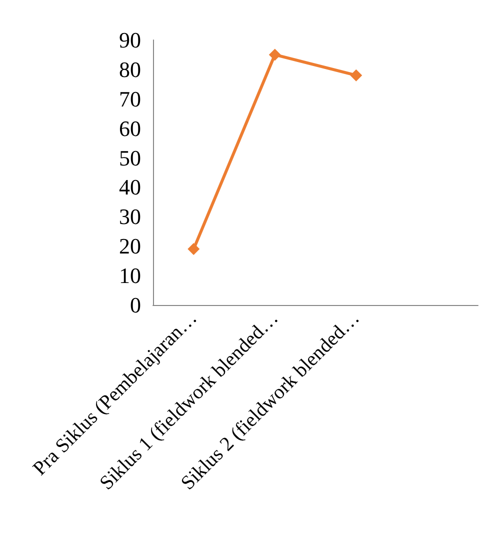 The height and width of the screenshot is (538, 494). What do you see at coordinates (135, 305) in the screenshot?
I see `y-tick-label: 0` at bounding box center [135, 305].